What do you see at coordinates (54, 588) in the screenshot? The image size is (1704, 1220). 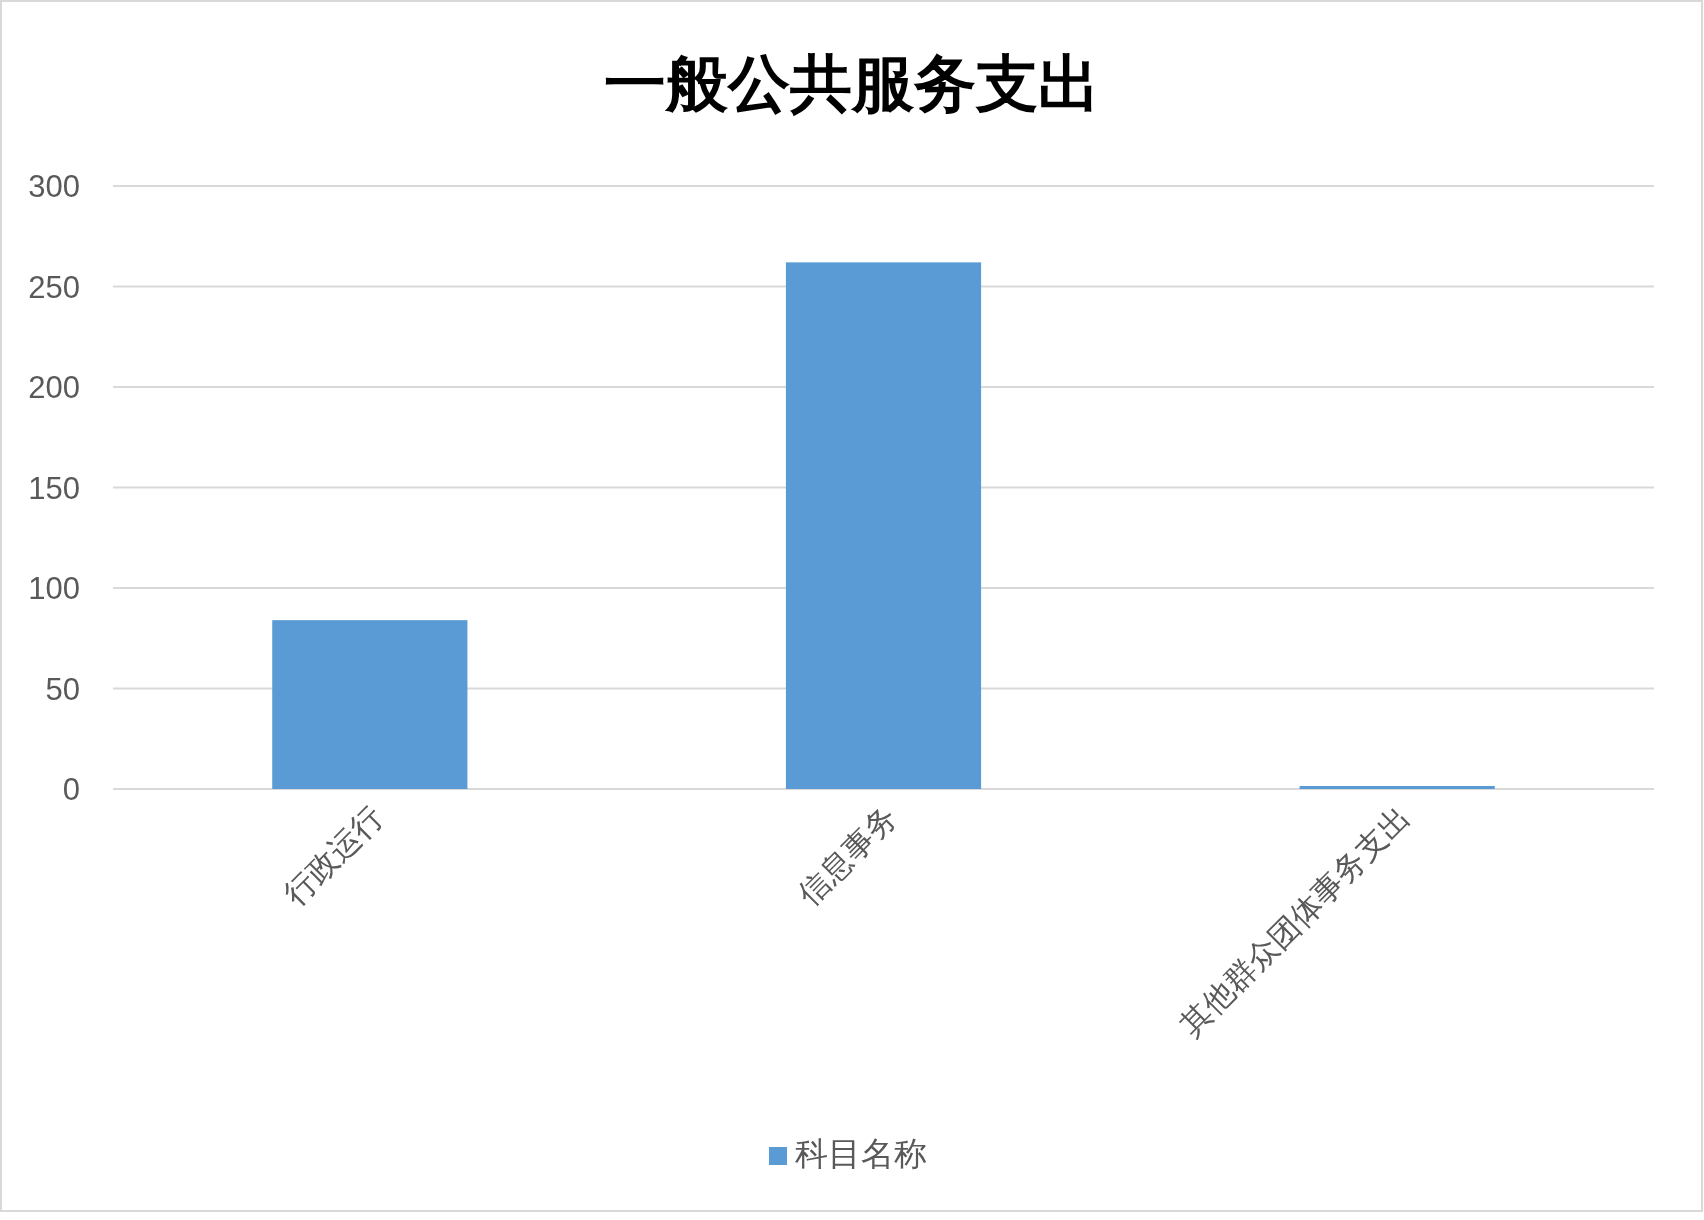 I see `y-tick-label: 100` at bounding box center [54, 588].